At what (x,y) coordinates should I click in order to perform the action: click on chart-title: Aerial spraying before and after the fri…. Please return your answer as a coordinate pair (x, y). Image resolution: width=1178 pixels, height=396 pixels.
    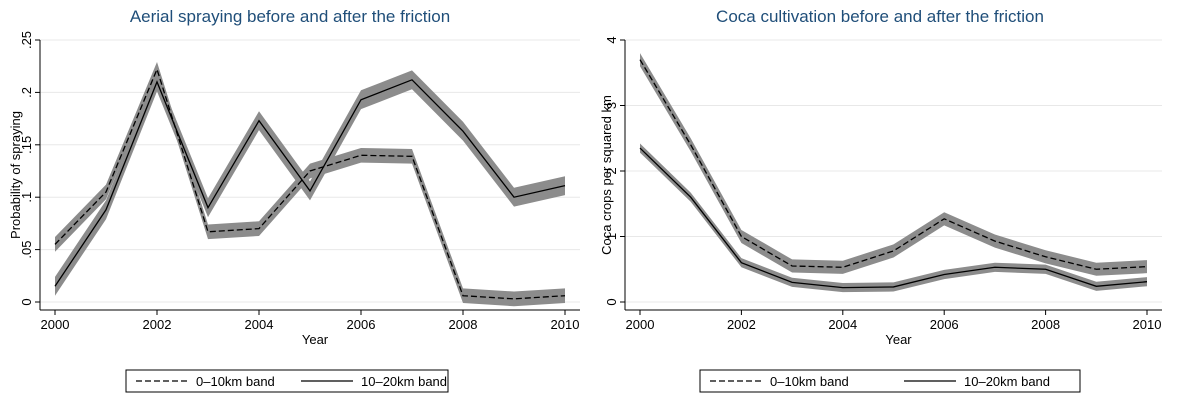
    Looking at the image, I should click on (290, 16).